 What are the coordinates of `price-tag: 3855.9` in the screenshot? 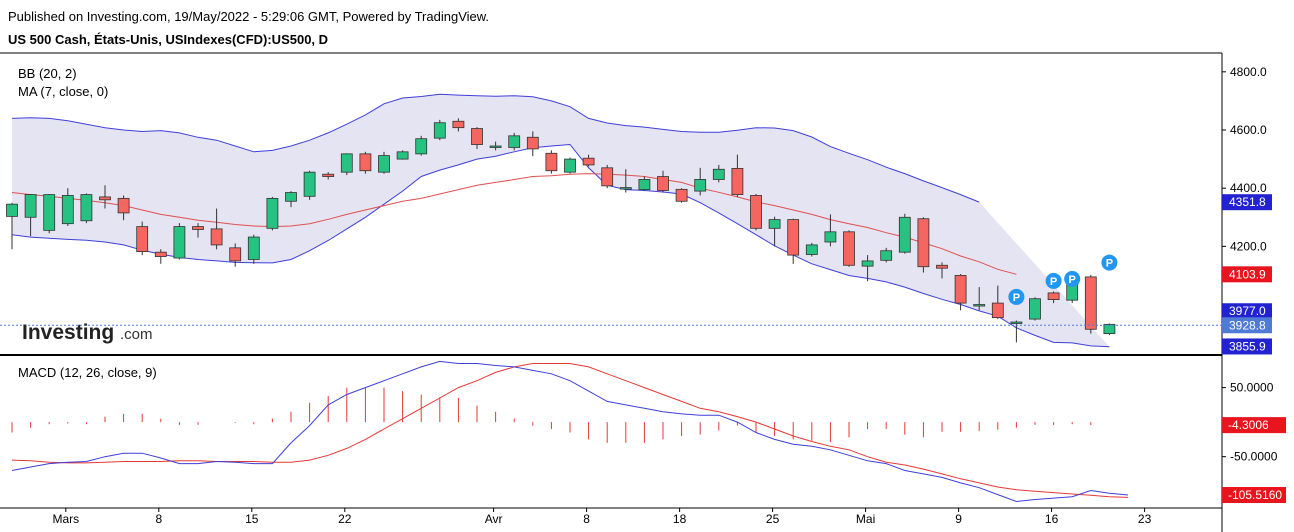 It's located at (1247, 346).